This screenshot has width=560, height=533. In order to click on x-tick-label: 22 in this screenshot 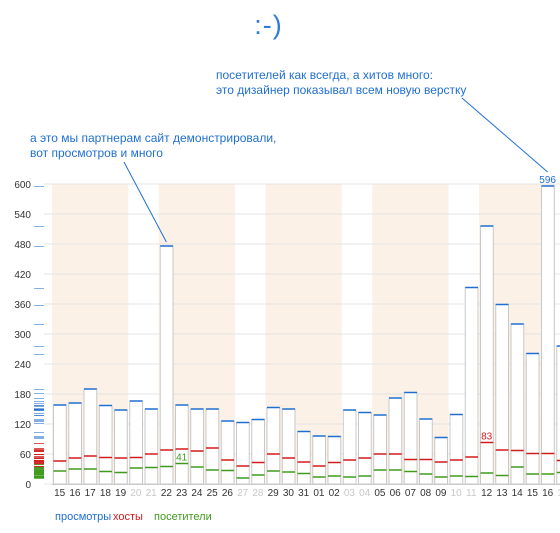, I will do `click(167, 493)`.